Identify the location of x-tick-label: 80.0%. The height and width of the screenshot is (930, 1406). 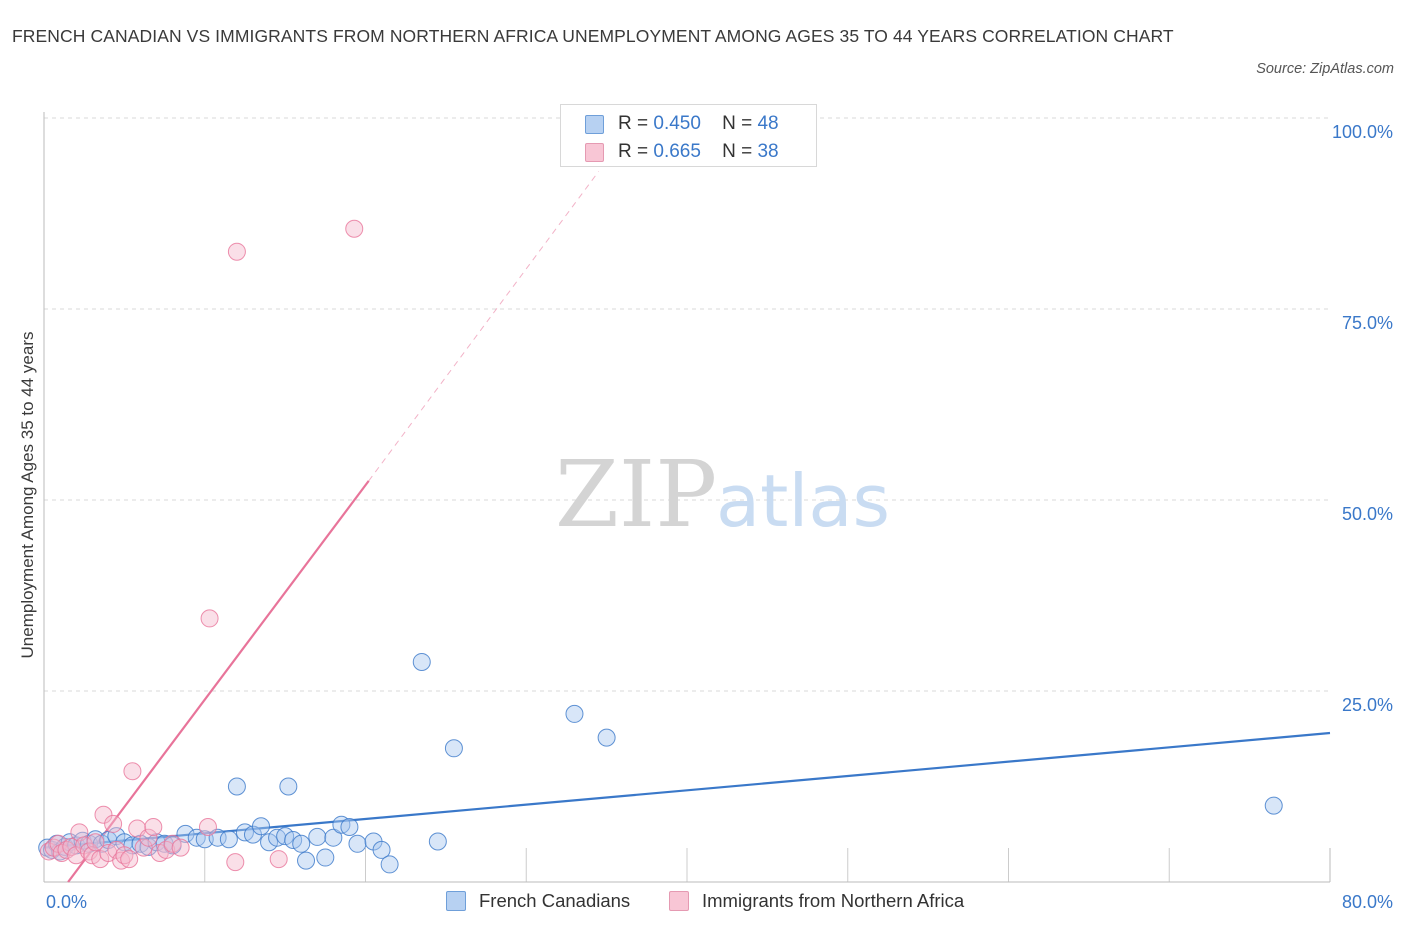
(1367, 902).